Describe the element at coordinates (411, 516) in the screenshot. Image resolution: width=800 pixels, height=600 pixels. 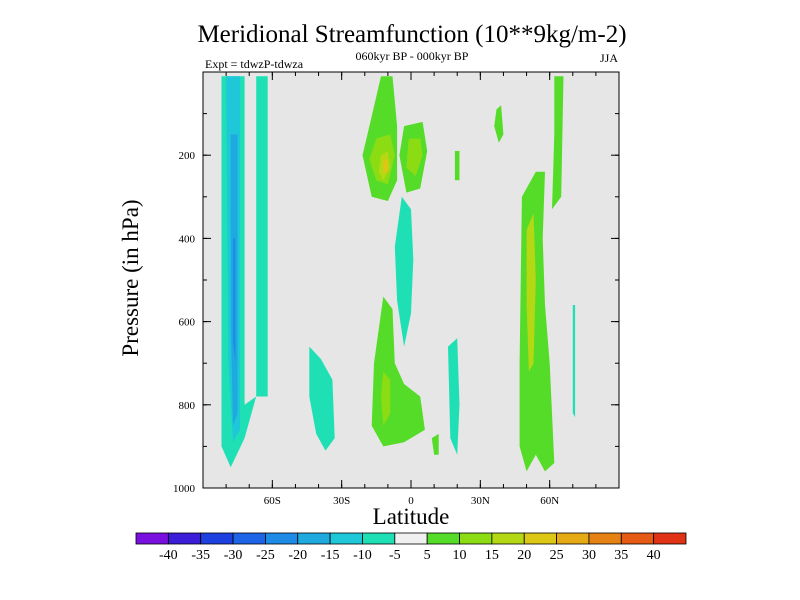
I see `x-axis-label: Latitude` at that location.